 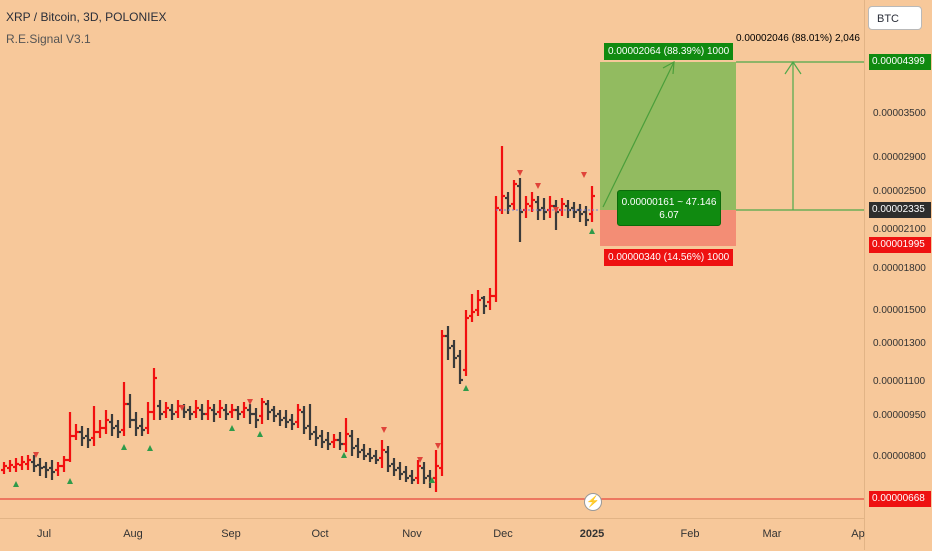 I want to click on time-tick: Sep, so click(x=231, y=534).